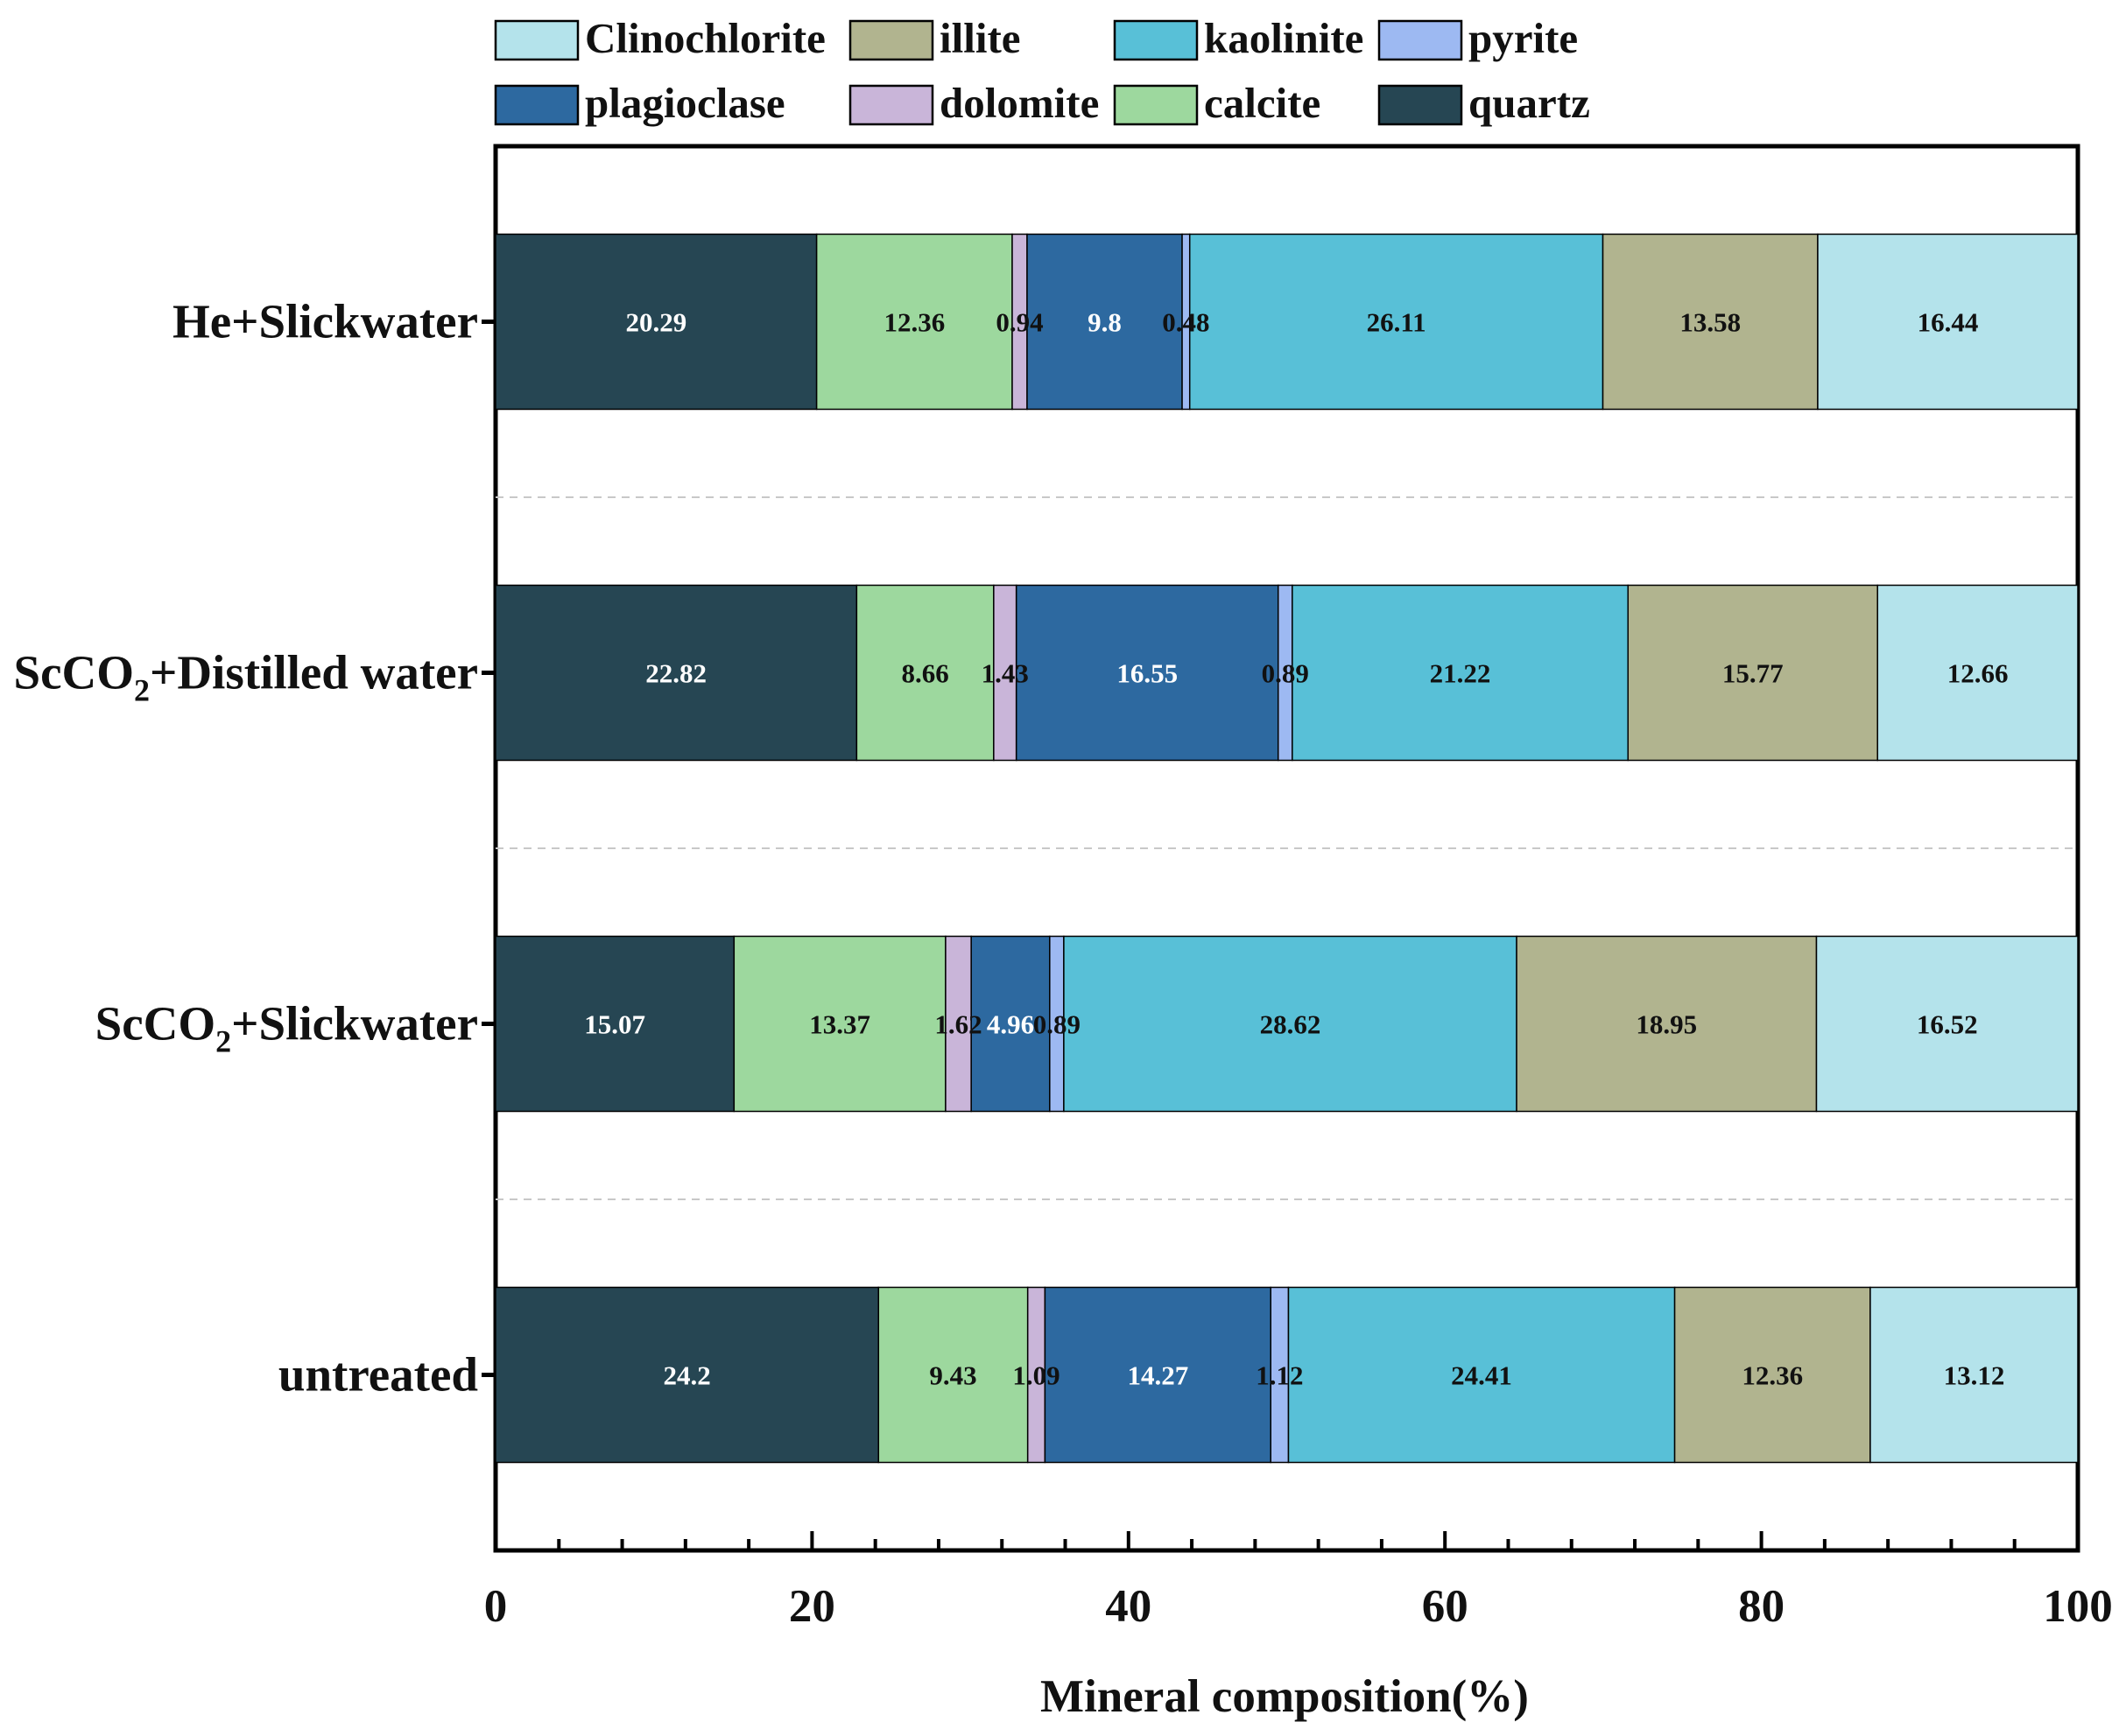 The height and width of the screenshot is (1736, 2119). I want to click on category-label: ScCO2+Slickwater, so click(286, 1028).